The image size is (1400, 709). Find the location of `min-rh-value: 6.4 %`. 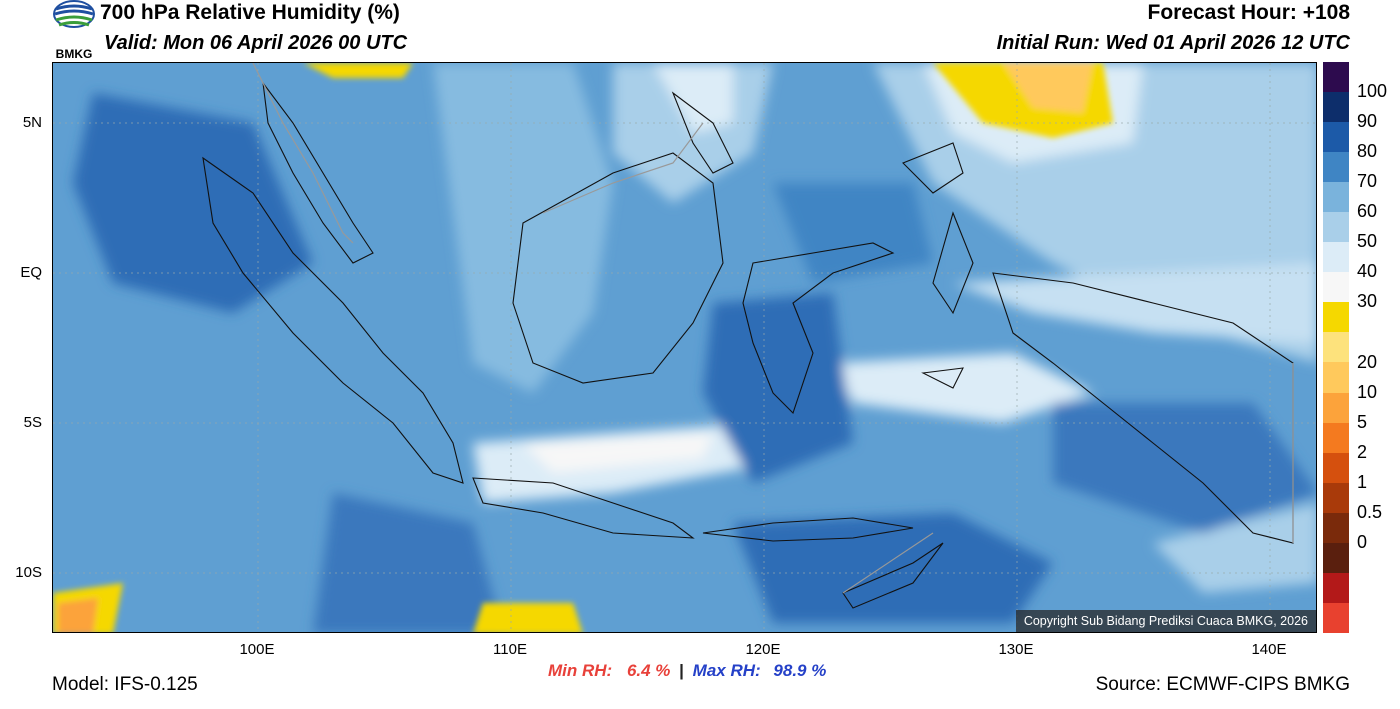

min-rh-value: 6.4 % is located at coordinates (648, 670).